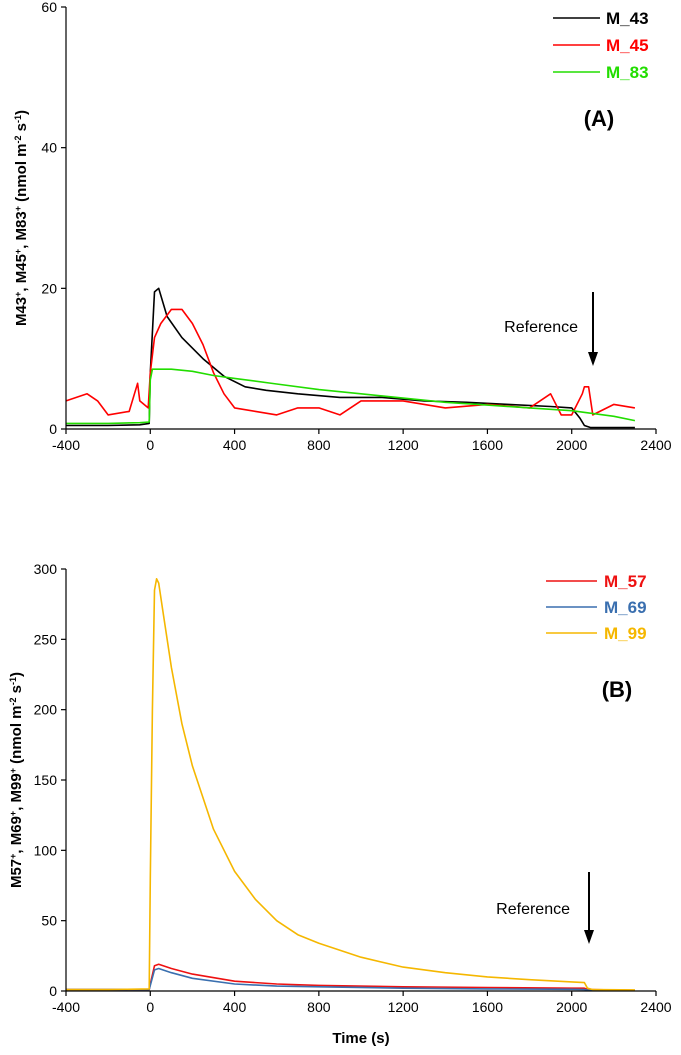 The width and height of the screenshot is (681, 1055). What do you see at coordinates (235, 445) in the screenshot?
I see `panel-a-x-tick-label: 400` at bounding box center [235, 445].